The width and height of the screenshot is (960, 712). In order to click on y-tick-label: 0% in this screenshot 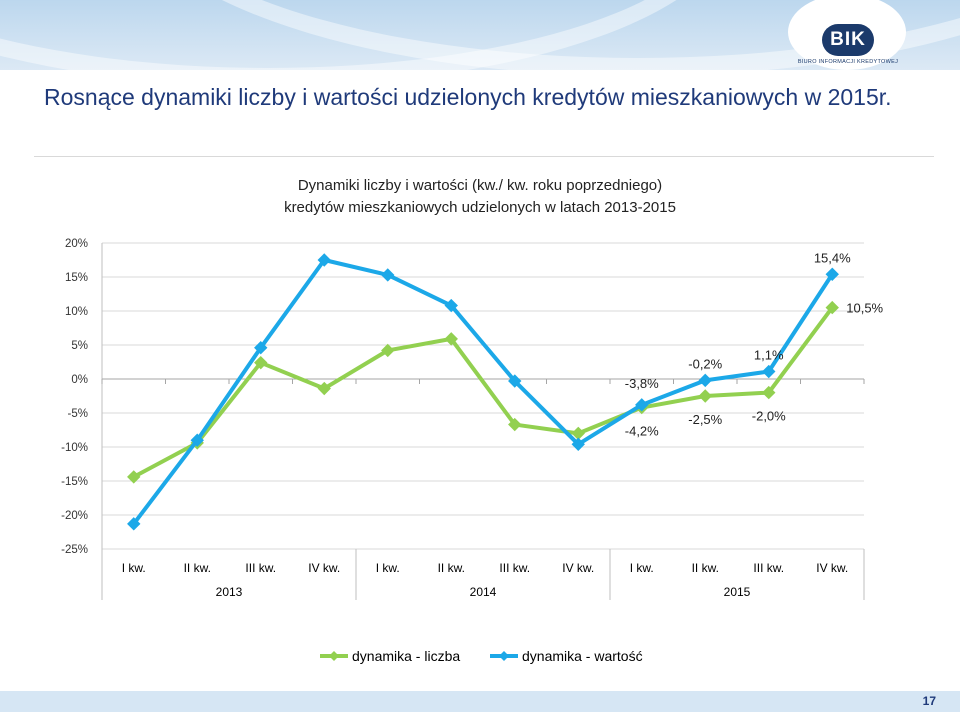, I will do `click(79, 380)`.